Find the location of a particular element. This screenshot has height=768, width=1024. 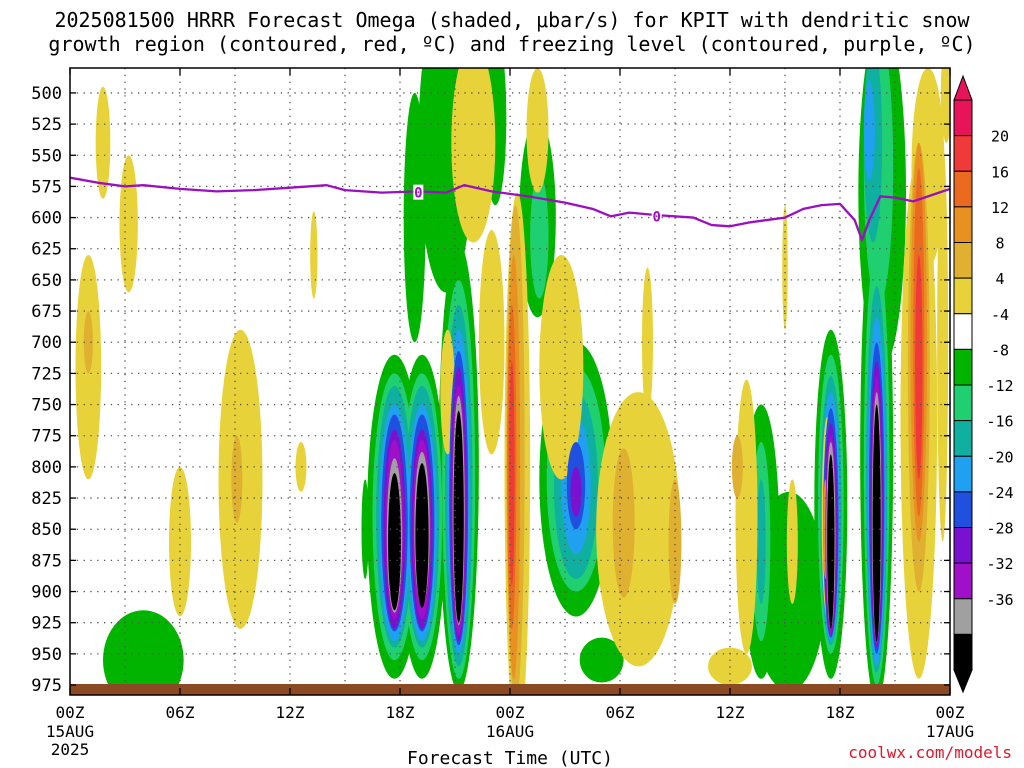

x-tick-label-24: 00Z is located at coordinates (510, 712).